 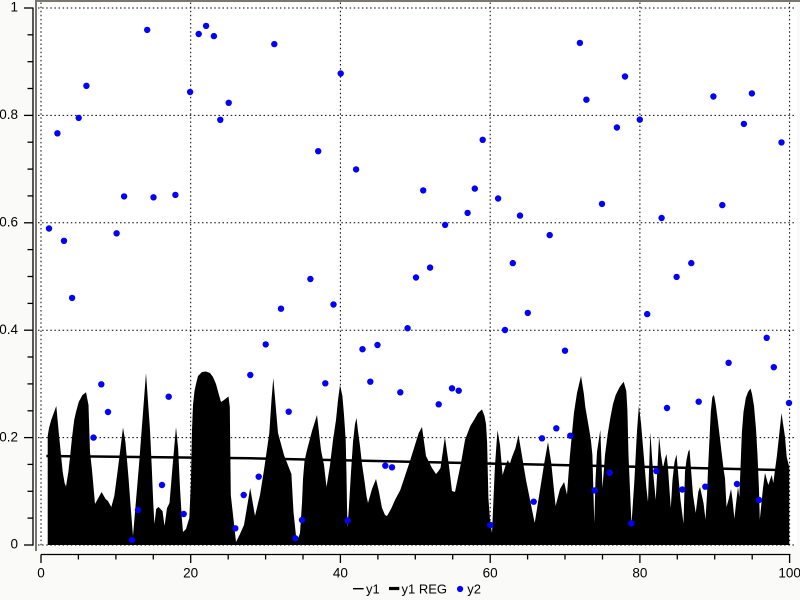 What do you see at coordinates (425, 589) in the screenshot?
I see `svg-text: y1 REG` at bounding box center [425, 589].